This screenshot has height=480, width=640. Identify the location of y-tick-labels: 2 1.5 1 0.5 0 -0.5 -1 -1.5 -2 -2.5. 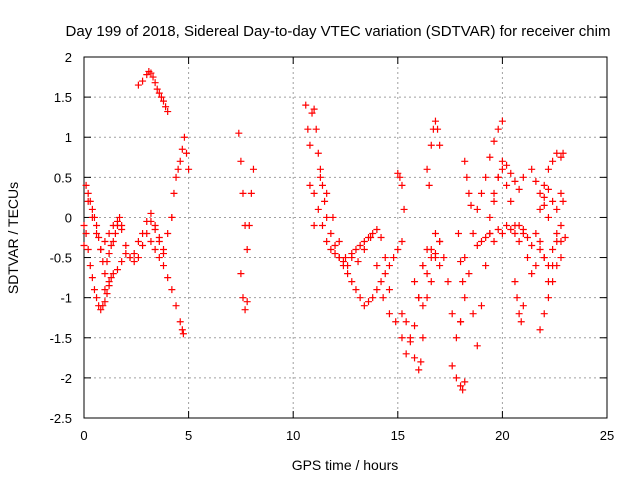
(61, 238).